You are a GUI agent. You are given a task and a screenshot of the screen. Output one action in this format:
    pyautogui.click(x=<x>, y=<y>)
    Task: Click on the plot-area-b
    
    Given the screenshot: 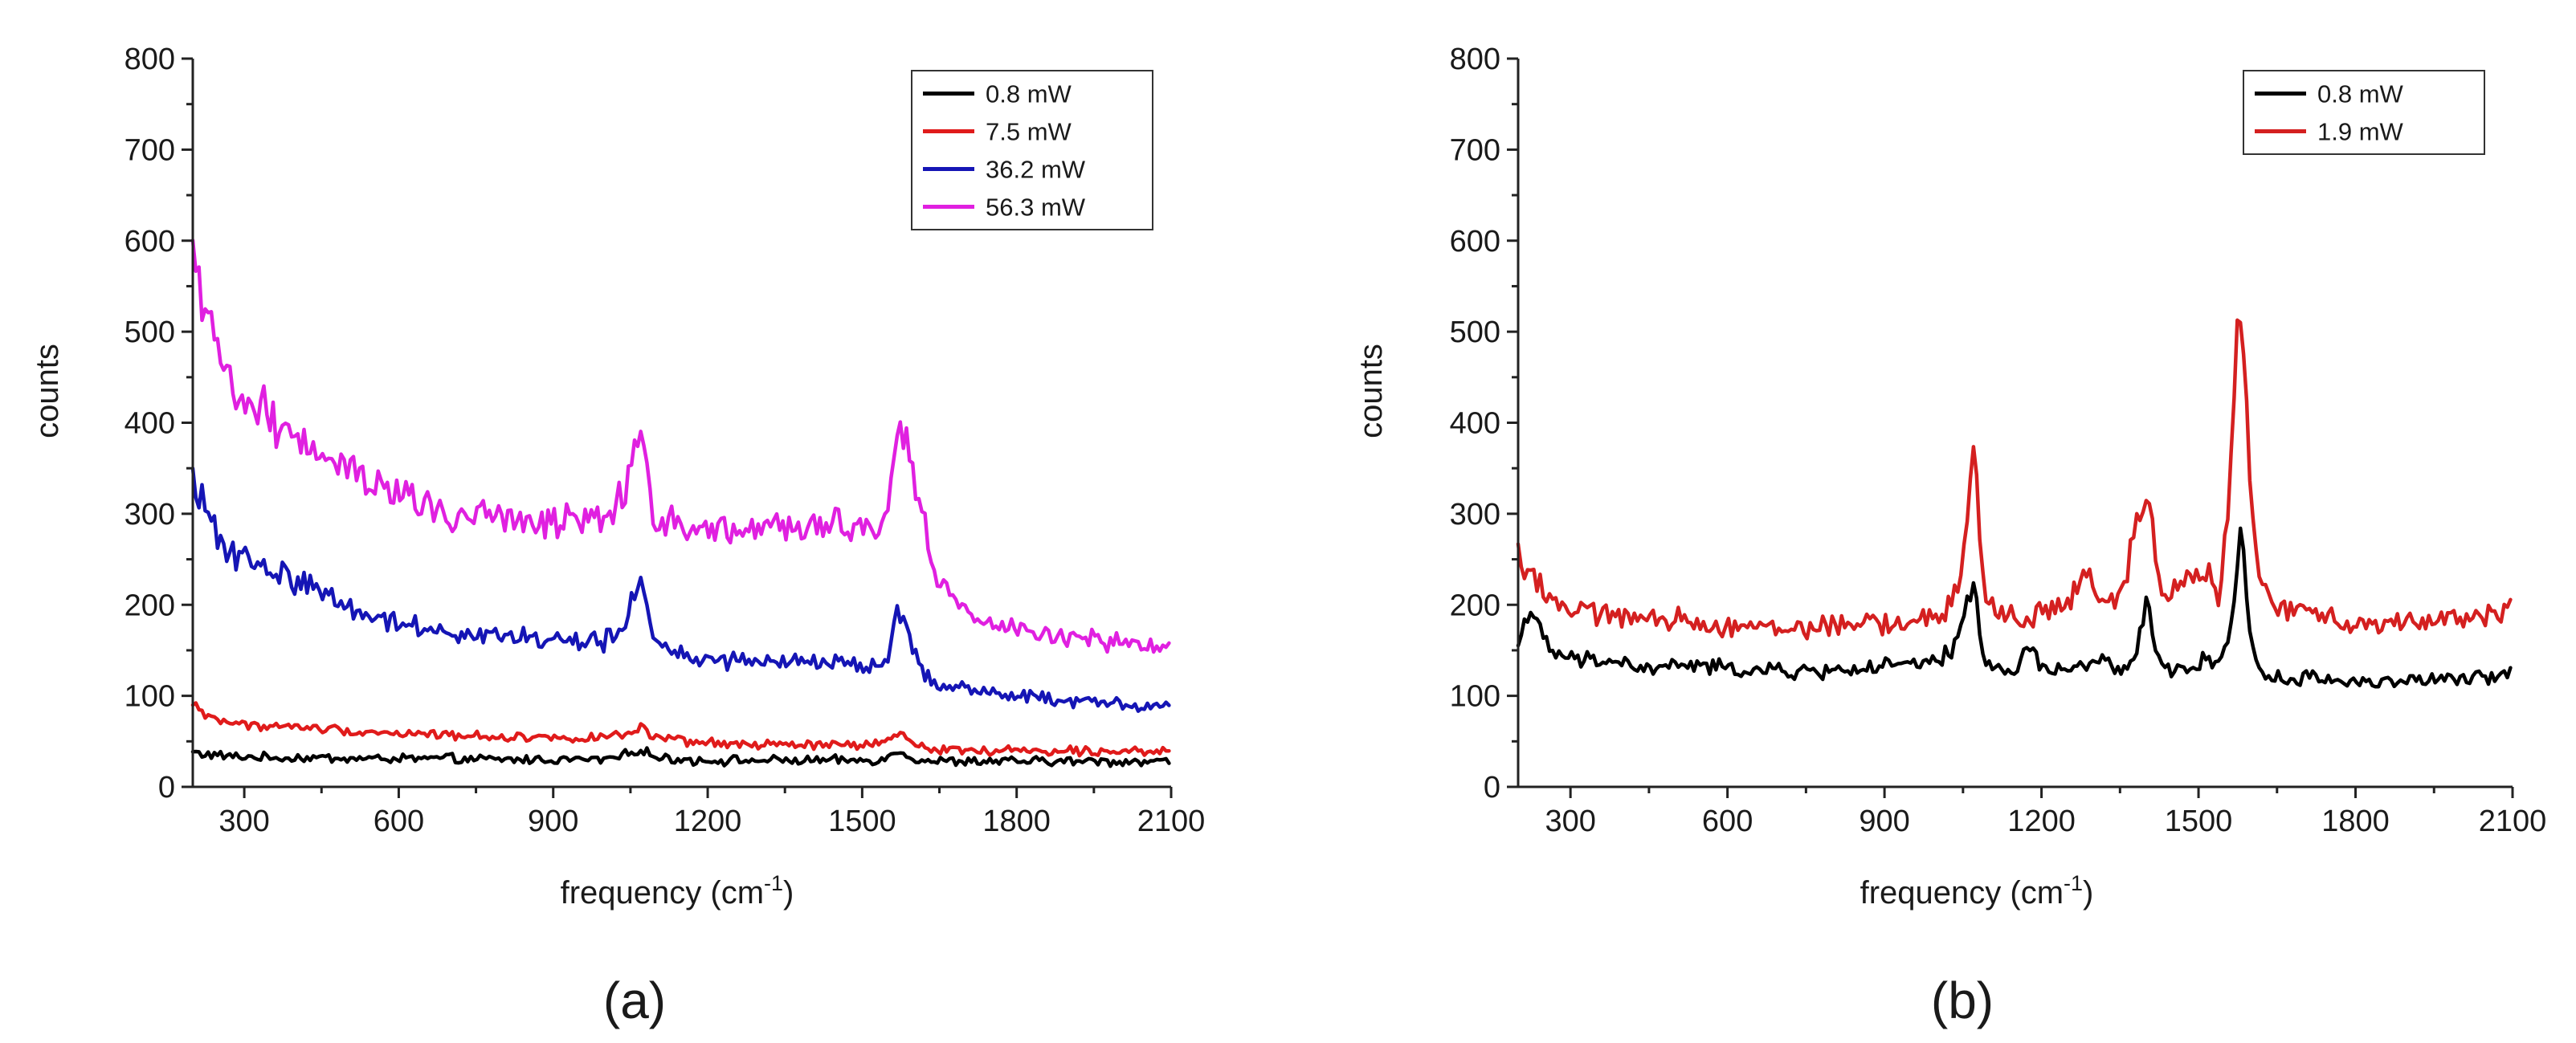 What is the action you would take?
    pyautogui.click(x=2014, y=503)
    